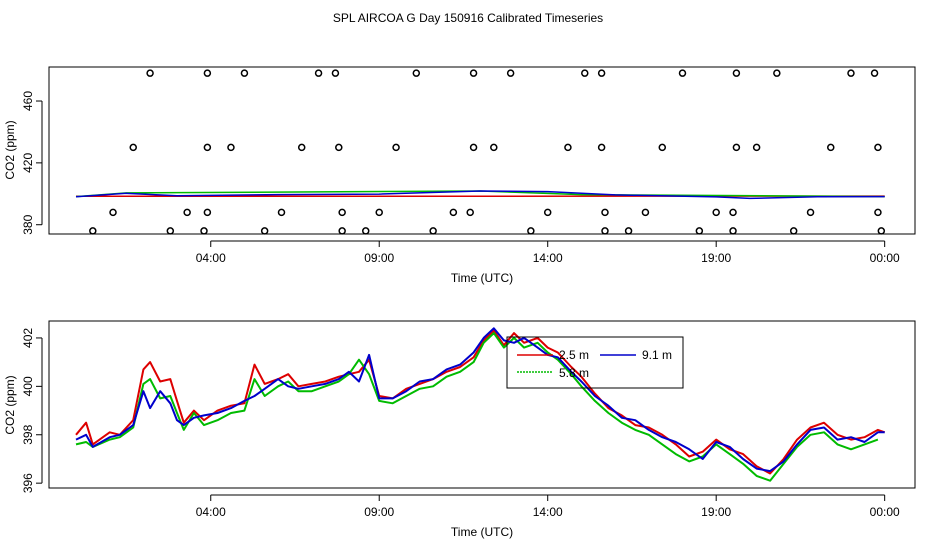  What do you see at coordinates (28, 386) in the screenshot?
I see `y-tick-label: 400` at bounding box center [28, 386].